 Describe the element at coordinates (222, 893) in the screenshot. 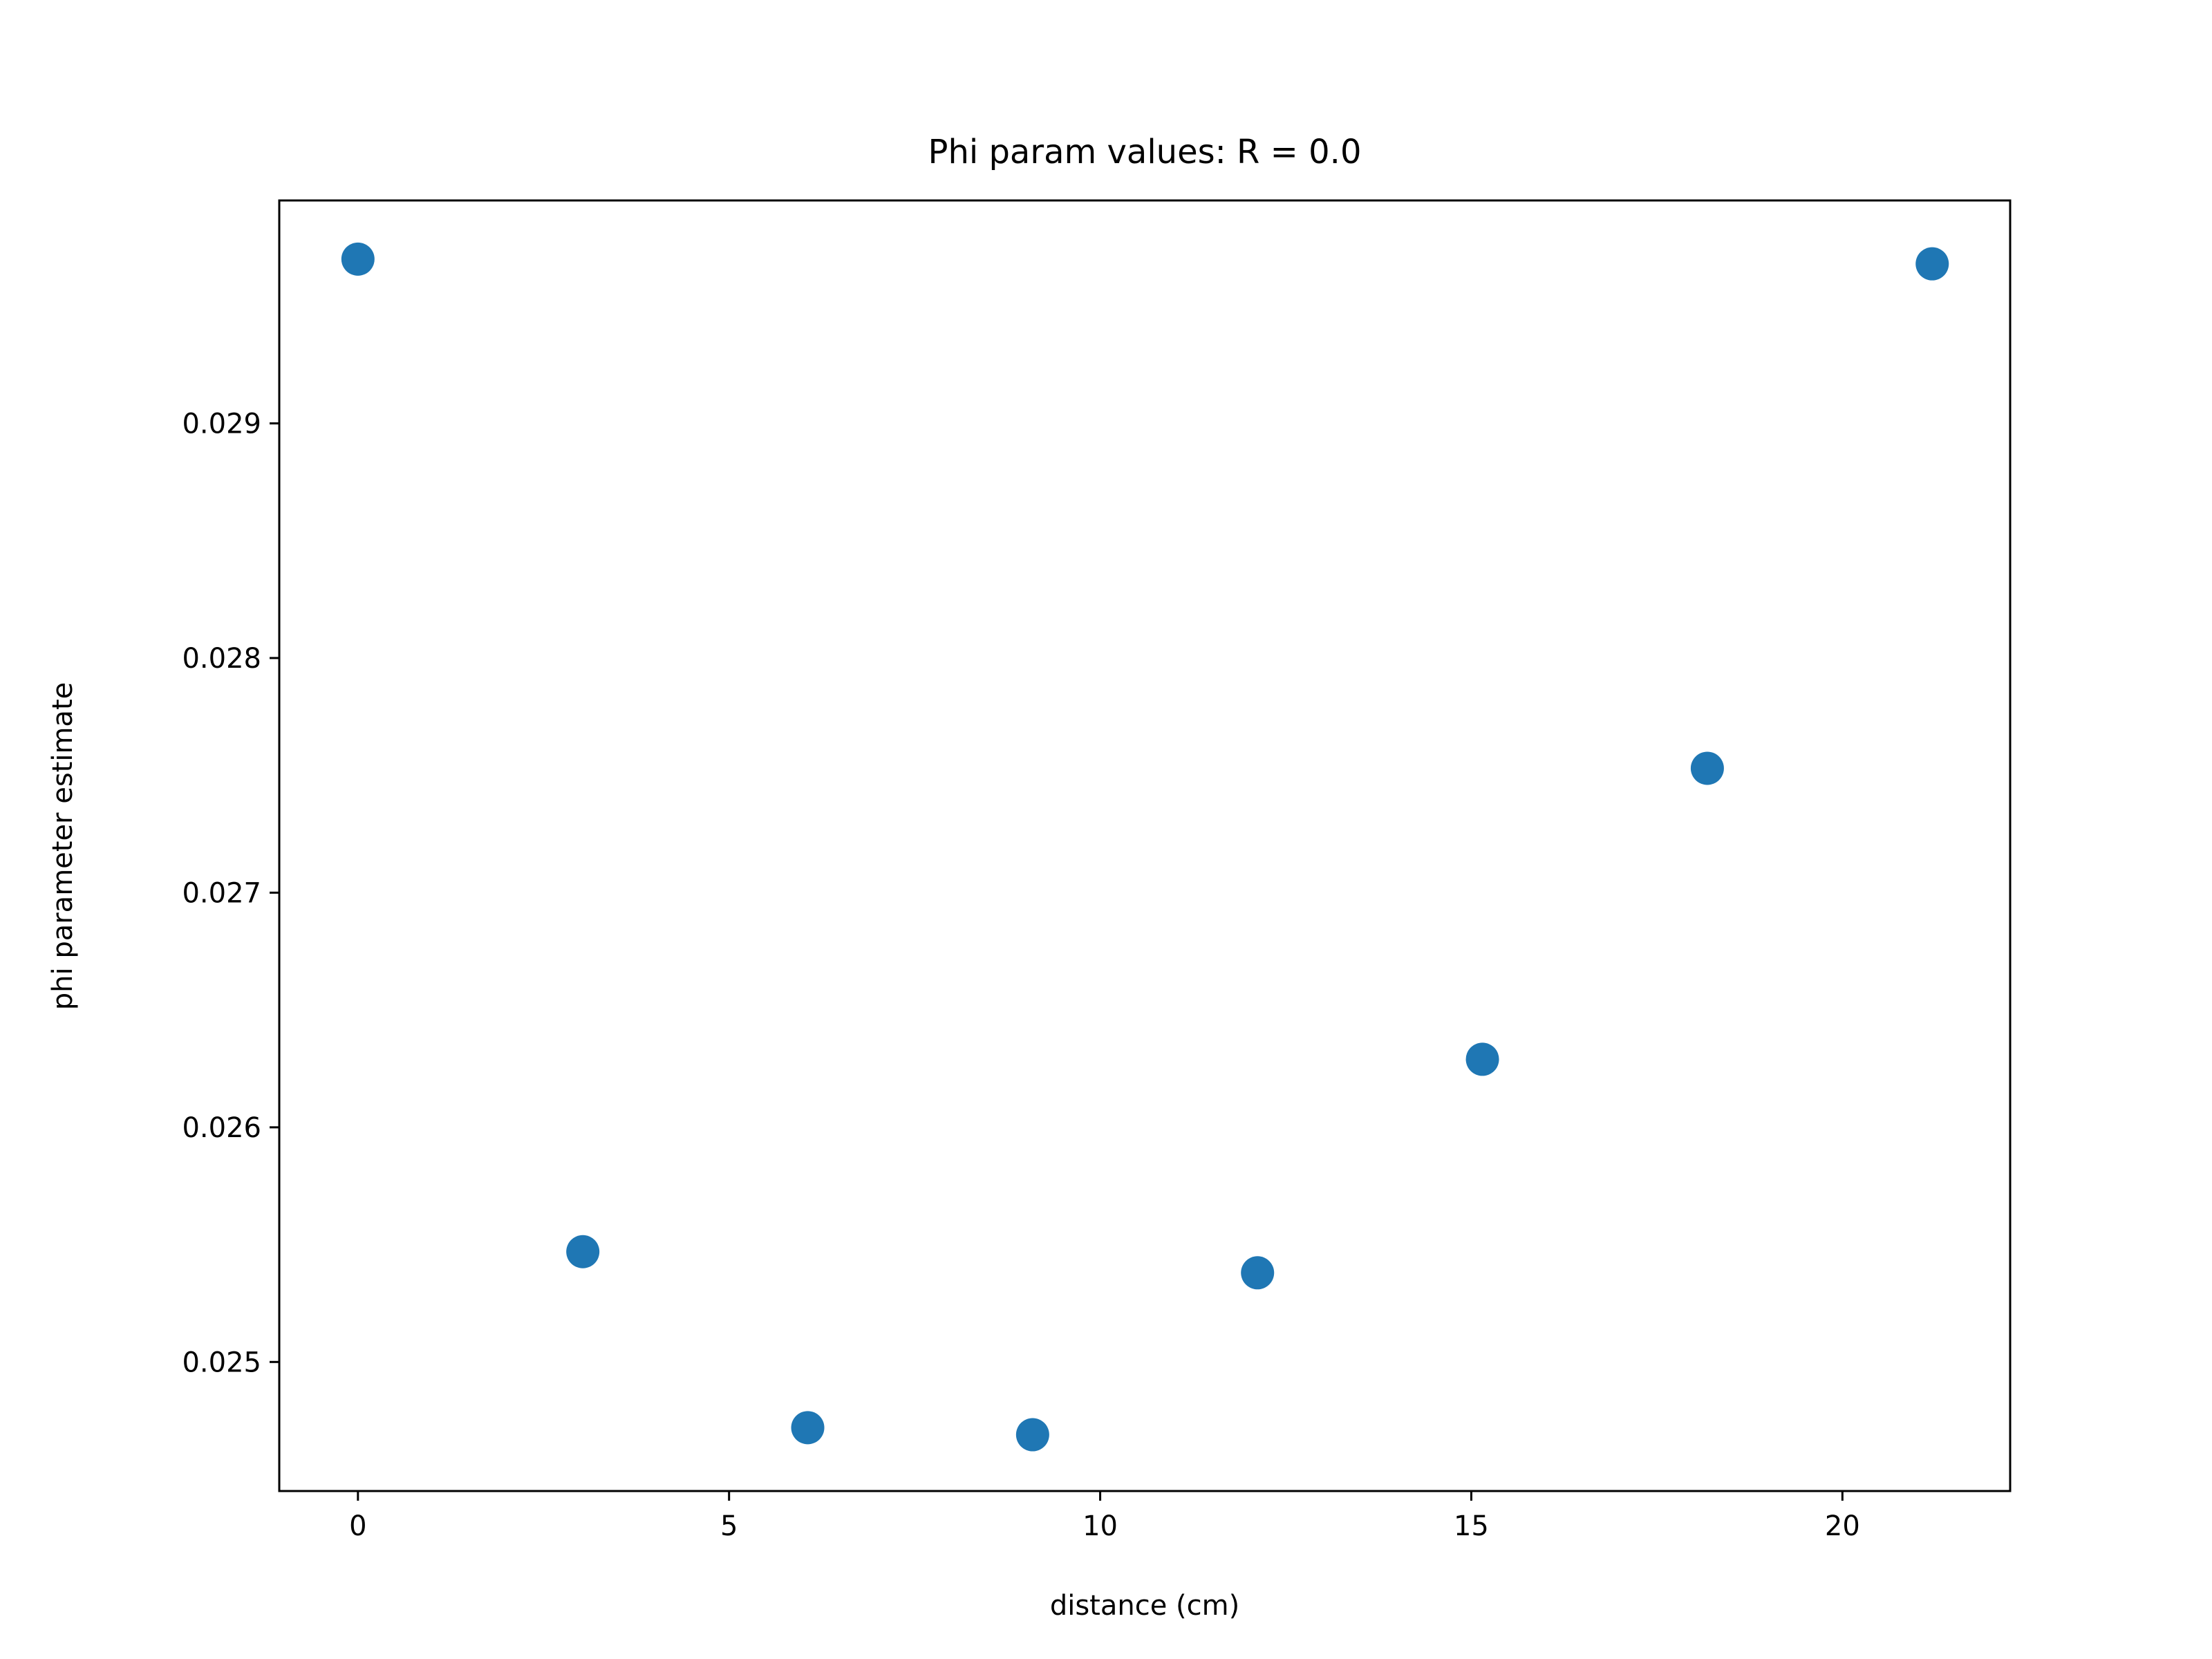

I see `y-tick-label: 0.027` at that location.